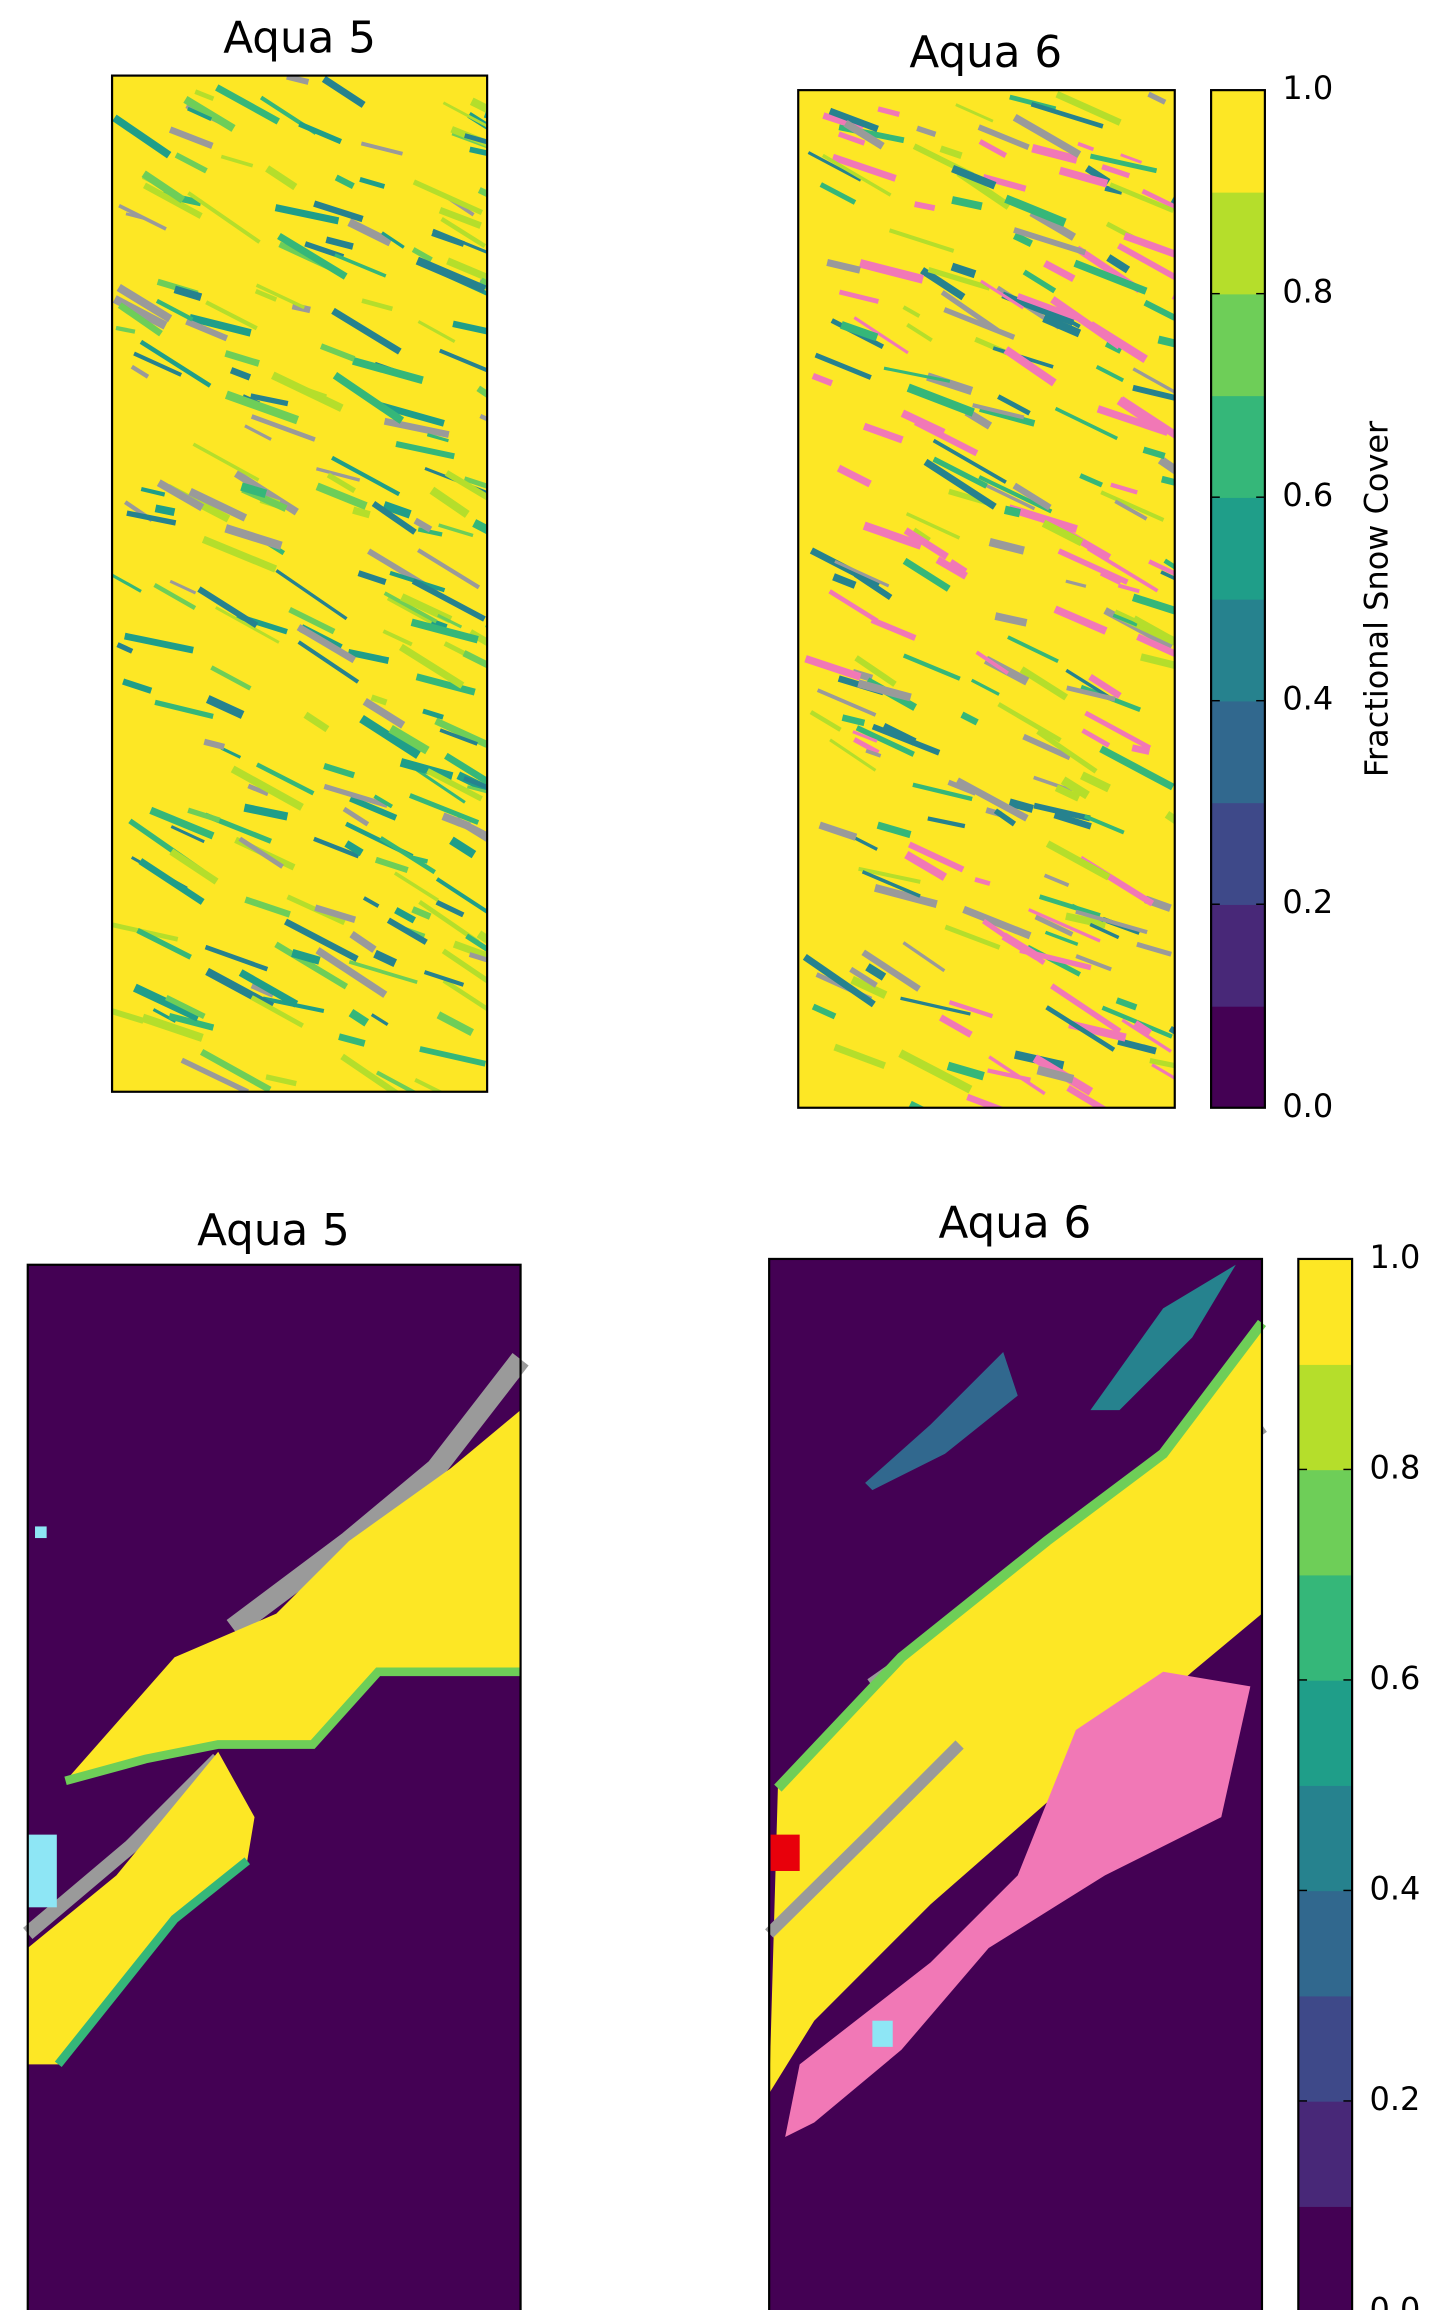 The height and width of the screenshot is (2310, 1454). What do you see at coordinates (1376, 598) in the screenshot?
I see `colorbar-label: Fractional Snow Cover` at bounding box center [1376, 598].